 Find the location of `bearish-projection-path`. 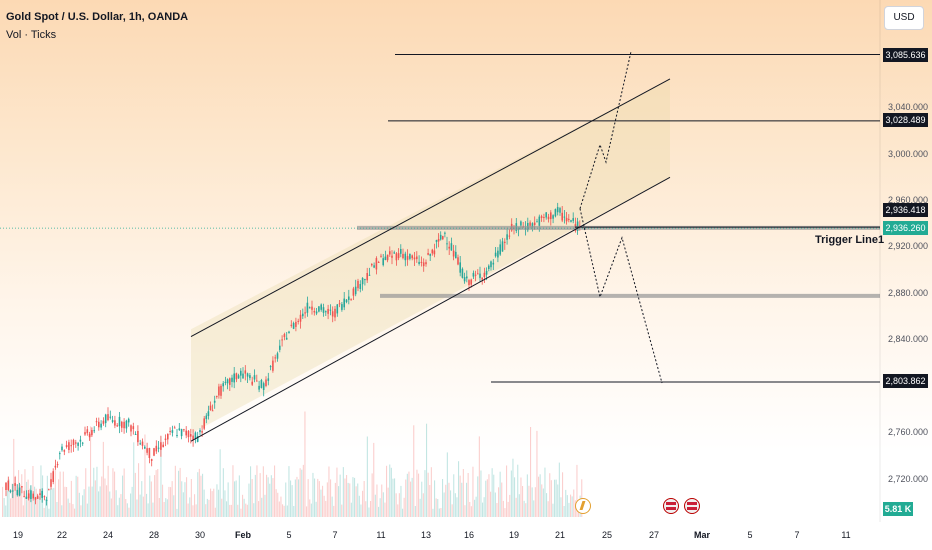

bearish-projection-path is located at coordinates (621, 296).